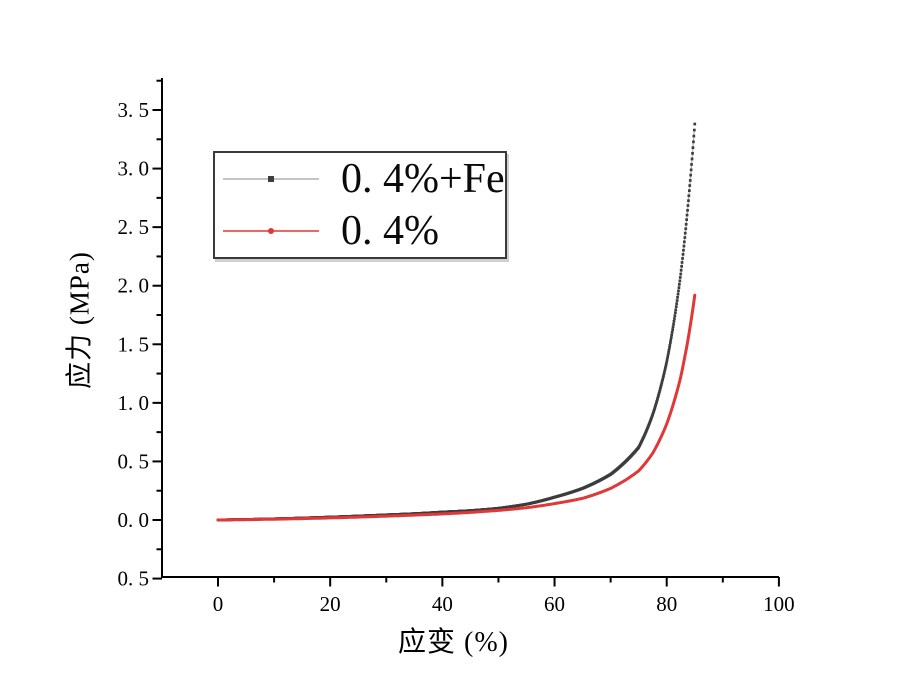  What do you see at coordinates (134, 169) in the screenshot?
I see `y-tick-label: 3. 0` at bounding box center [134, 169].